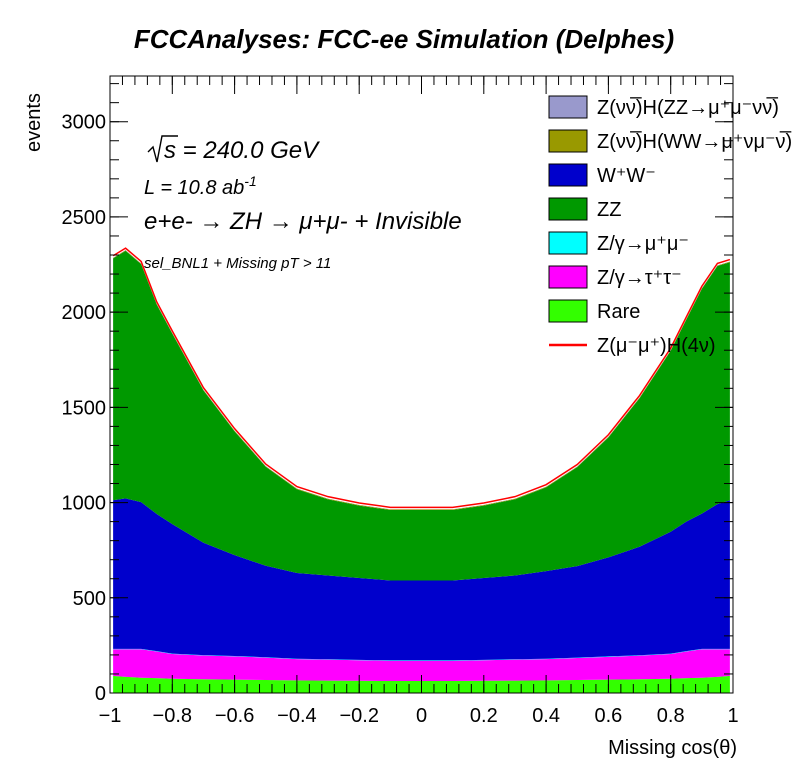  I want to click on x-tick-label: −0.2, so click(358, 716).